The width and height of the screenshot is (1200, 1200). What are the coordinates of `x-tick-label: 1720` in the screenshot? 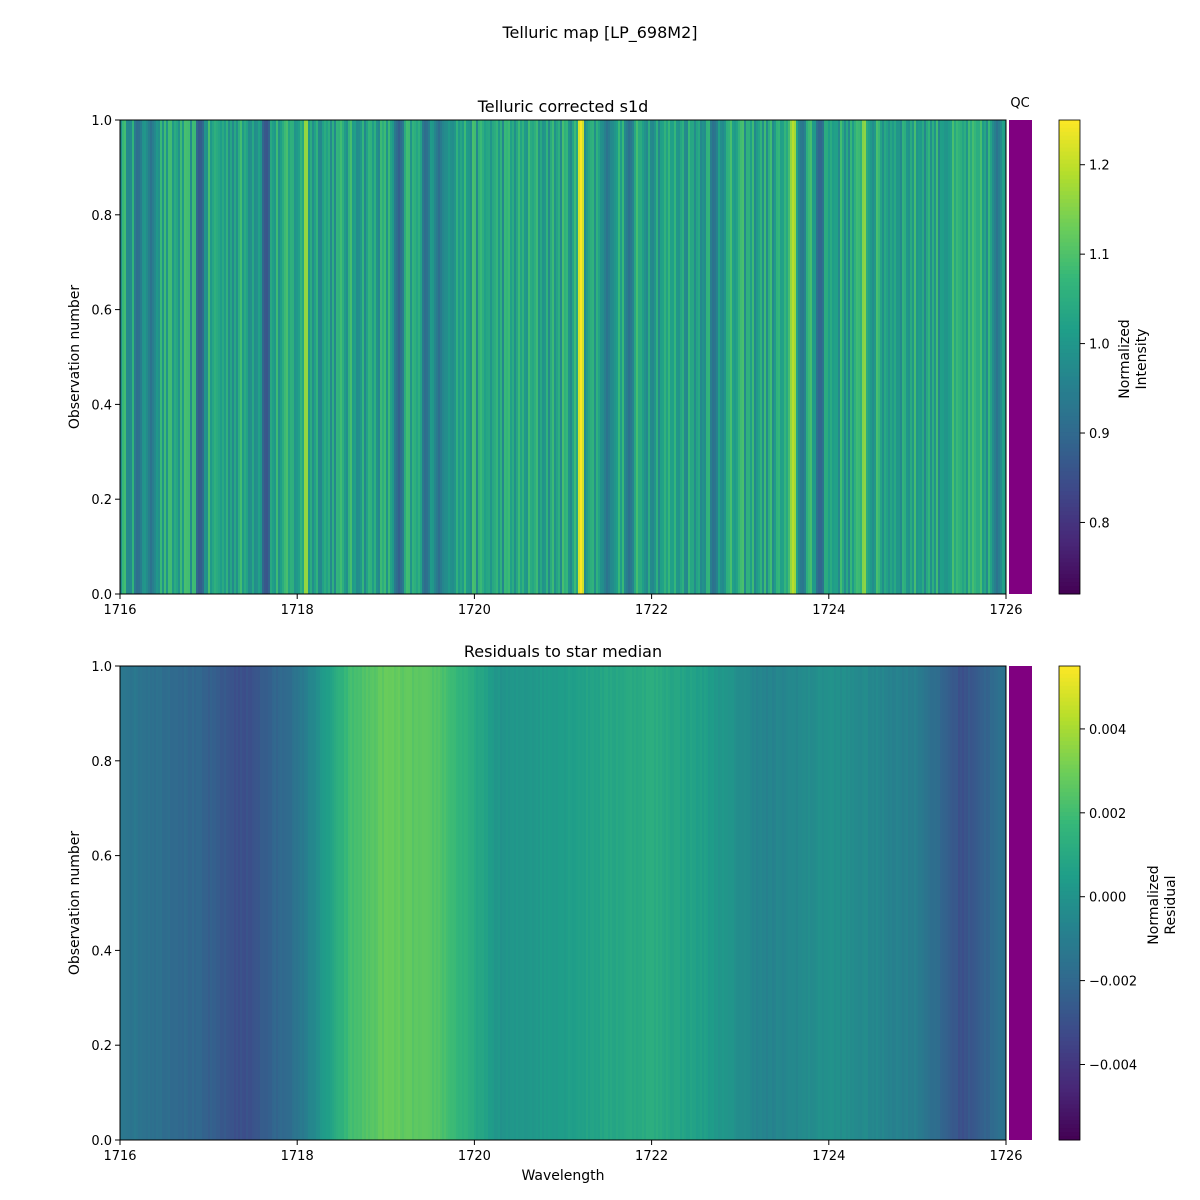 It's located at (474, 610).